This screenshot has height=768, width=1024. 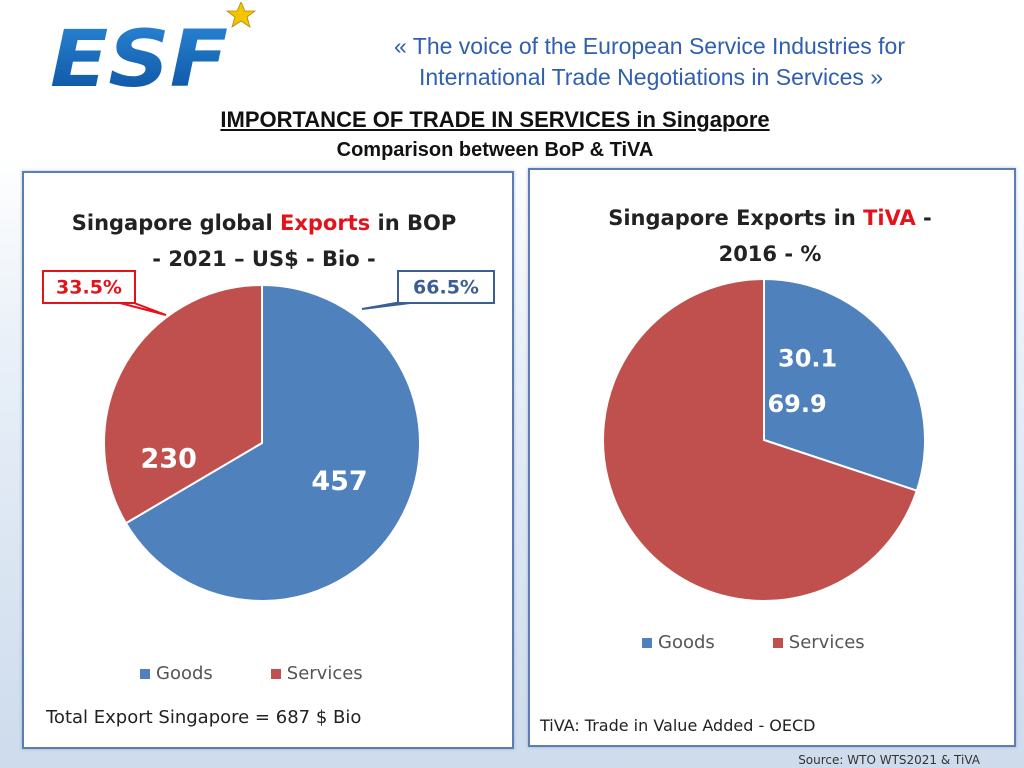 I want to click on callout-box-goods, so click(x=446, y=287).